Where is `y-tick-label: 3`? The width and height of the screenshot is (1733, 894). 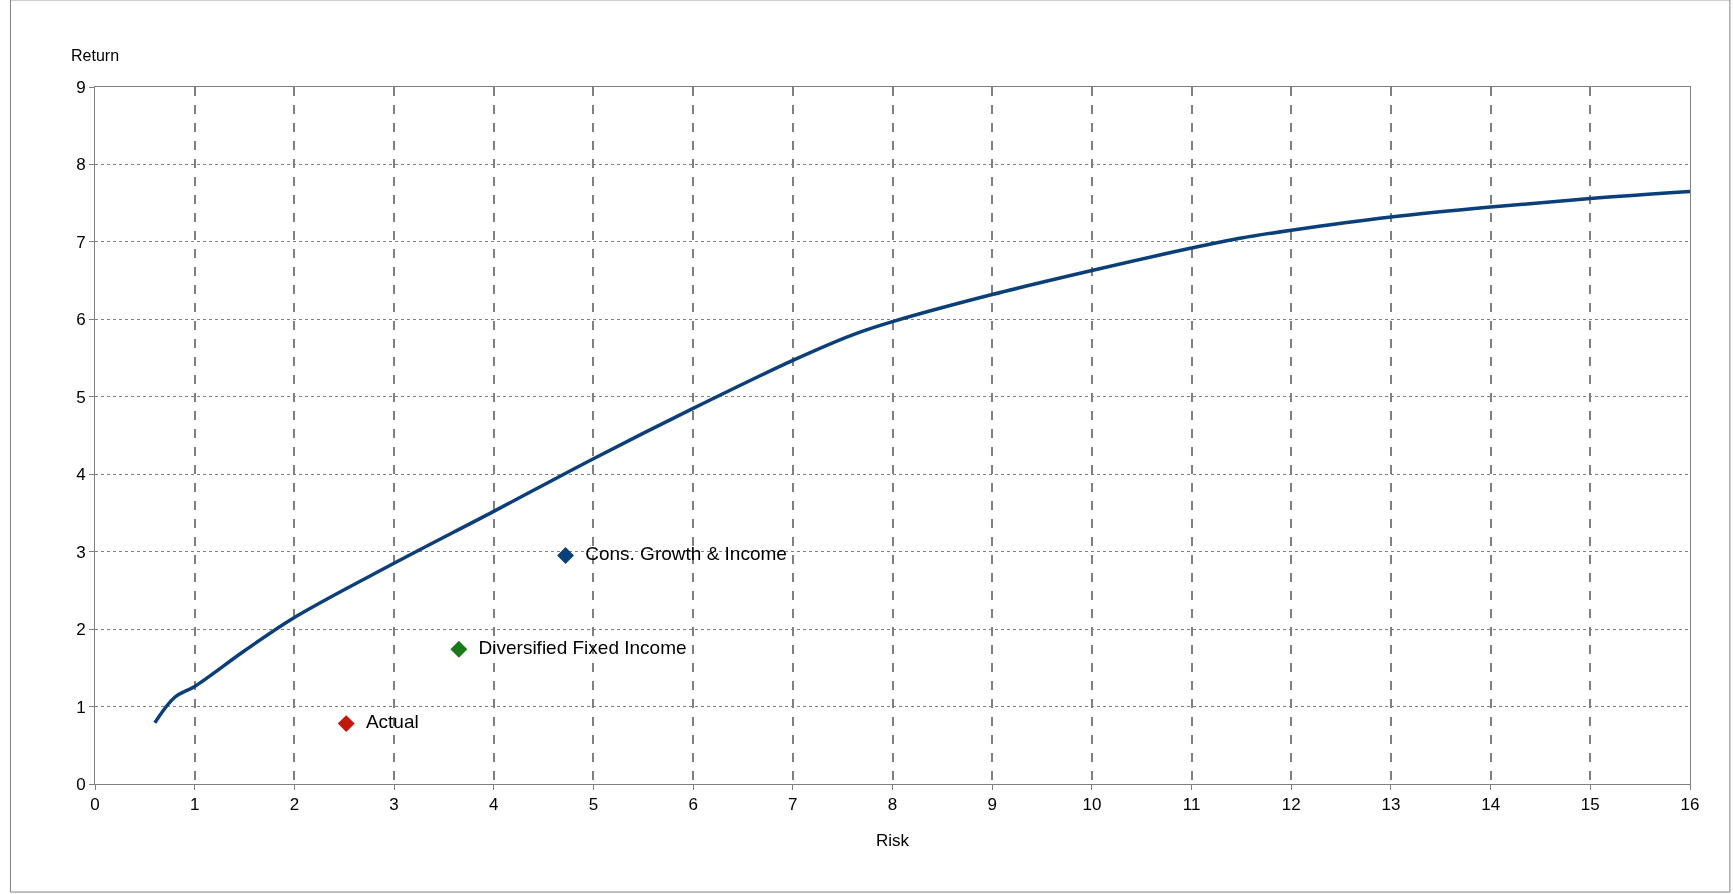
y-tick-label: 3 is located at coordinates (81, 552).